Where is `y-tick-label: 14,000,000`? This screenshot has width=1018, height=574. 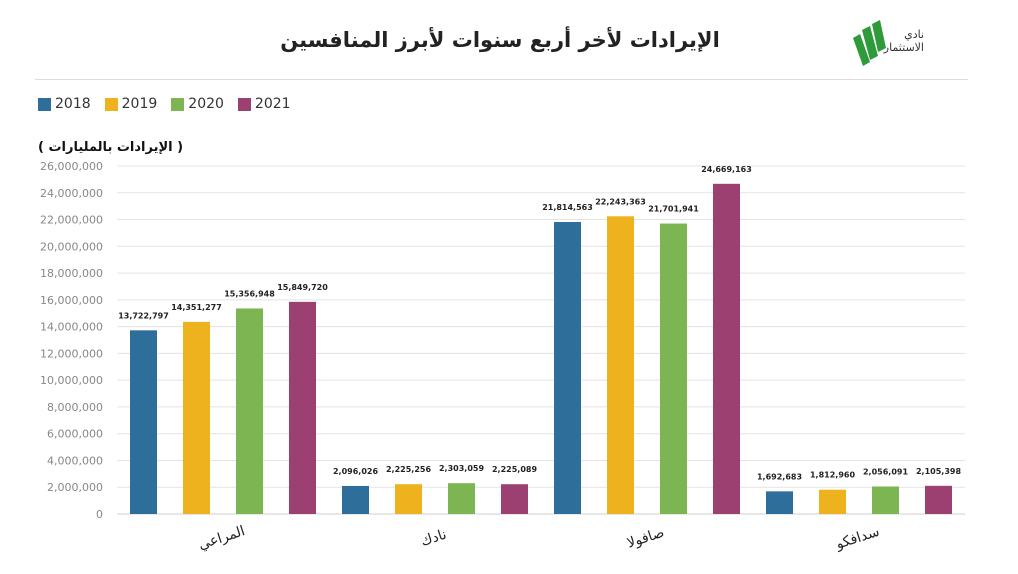
y-tick-label: 14,000,000 is located at coordinates (71, 327).